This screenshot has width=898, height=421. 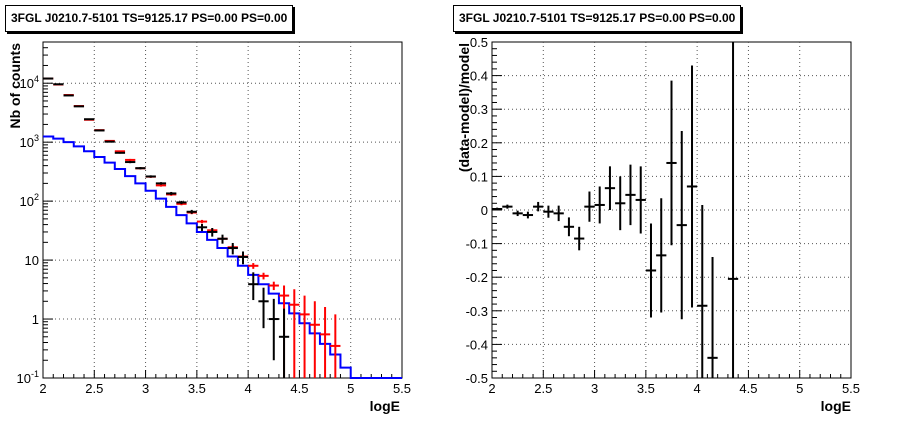 I want to click on left-x-tick-label: 2.5, so click(x=94, y=388).